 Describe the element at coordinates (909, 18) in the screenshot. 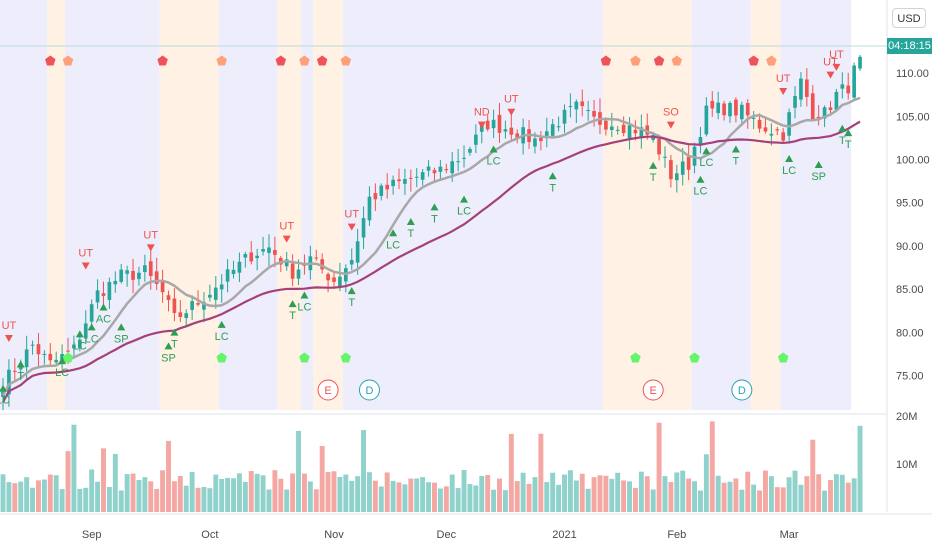

I see `currency-button: USD` at that location.